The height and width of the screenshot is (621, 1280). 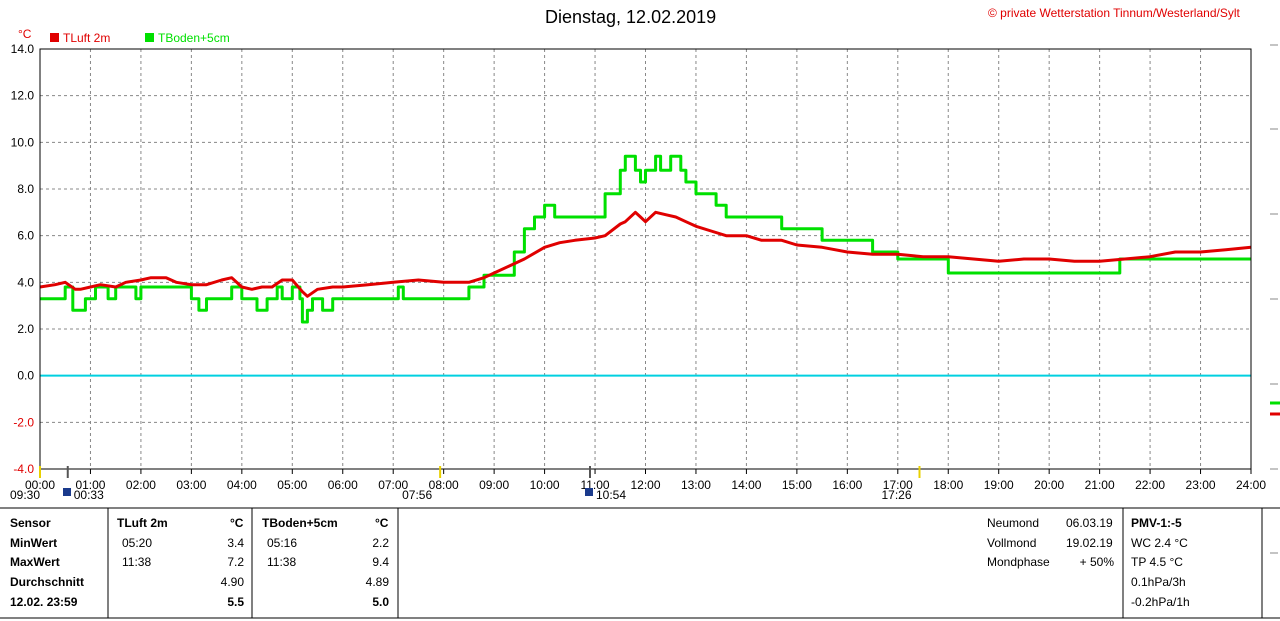 What do you see at coordinates (444, 485) in the screenshot?
I see `x-tick-label: 08:00` at bounding box center [444, 485].